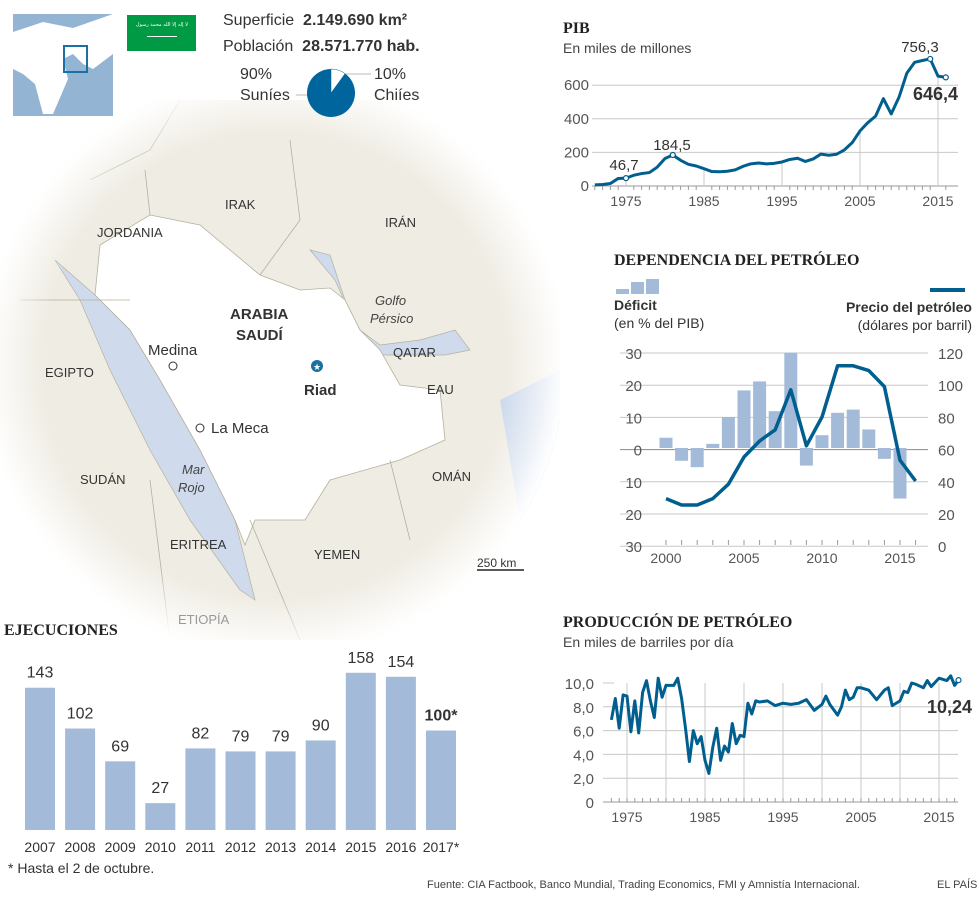 This screenshot has width=980, height=922. What do you see at coordinates (908, 307) in the screenshot?
I see `price-legend: Precio del petróleo` at bounding box center [908, 307].